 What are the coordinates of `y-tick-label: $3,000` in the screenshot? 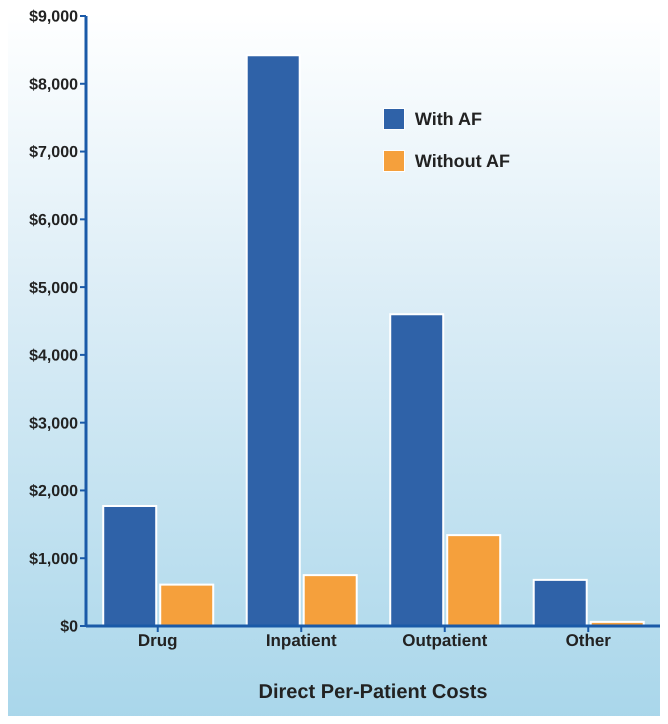 It's located at (53, 423).